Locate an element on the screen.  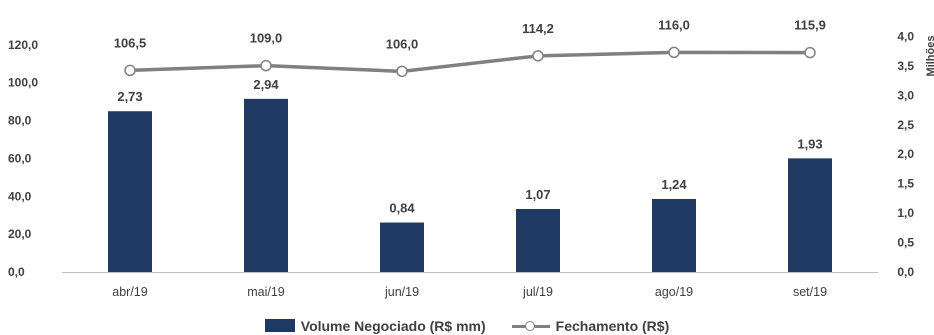
line-data-labels: 106,5 109,0 106,0 114,2 116,0 115,9 is located at coordinates (470, 34).